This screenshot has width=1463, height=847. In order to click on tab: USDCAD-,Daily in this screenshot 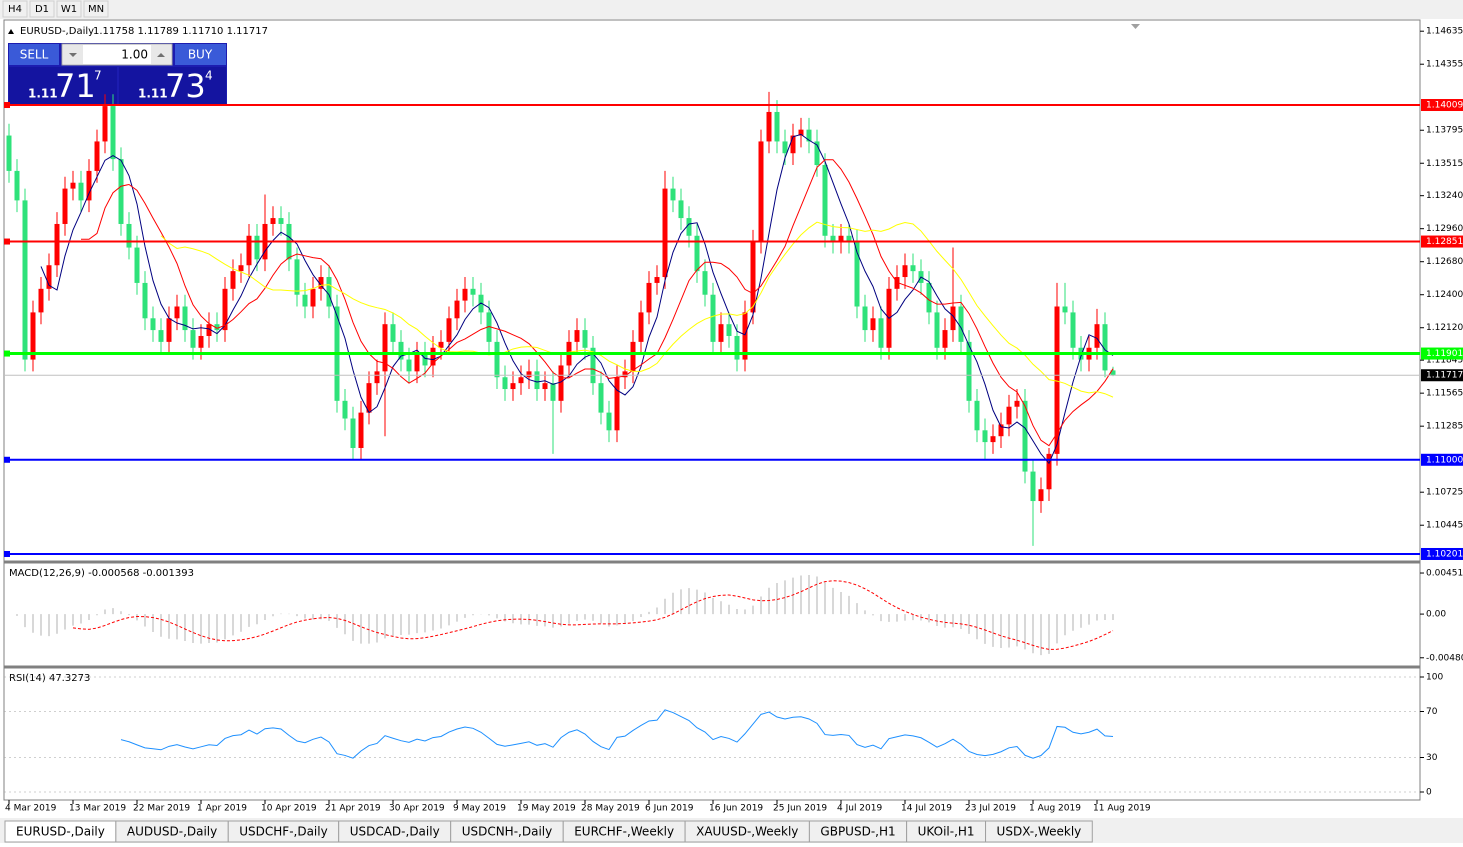, I will do `click(395, 831)`.